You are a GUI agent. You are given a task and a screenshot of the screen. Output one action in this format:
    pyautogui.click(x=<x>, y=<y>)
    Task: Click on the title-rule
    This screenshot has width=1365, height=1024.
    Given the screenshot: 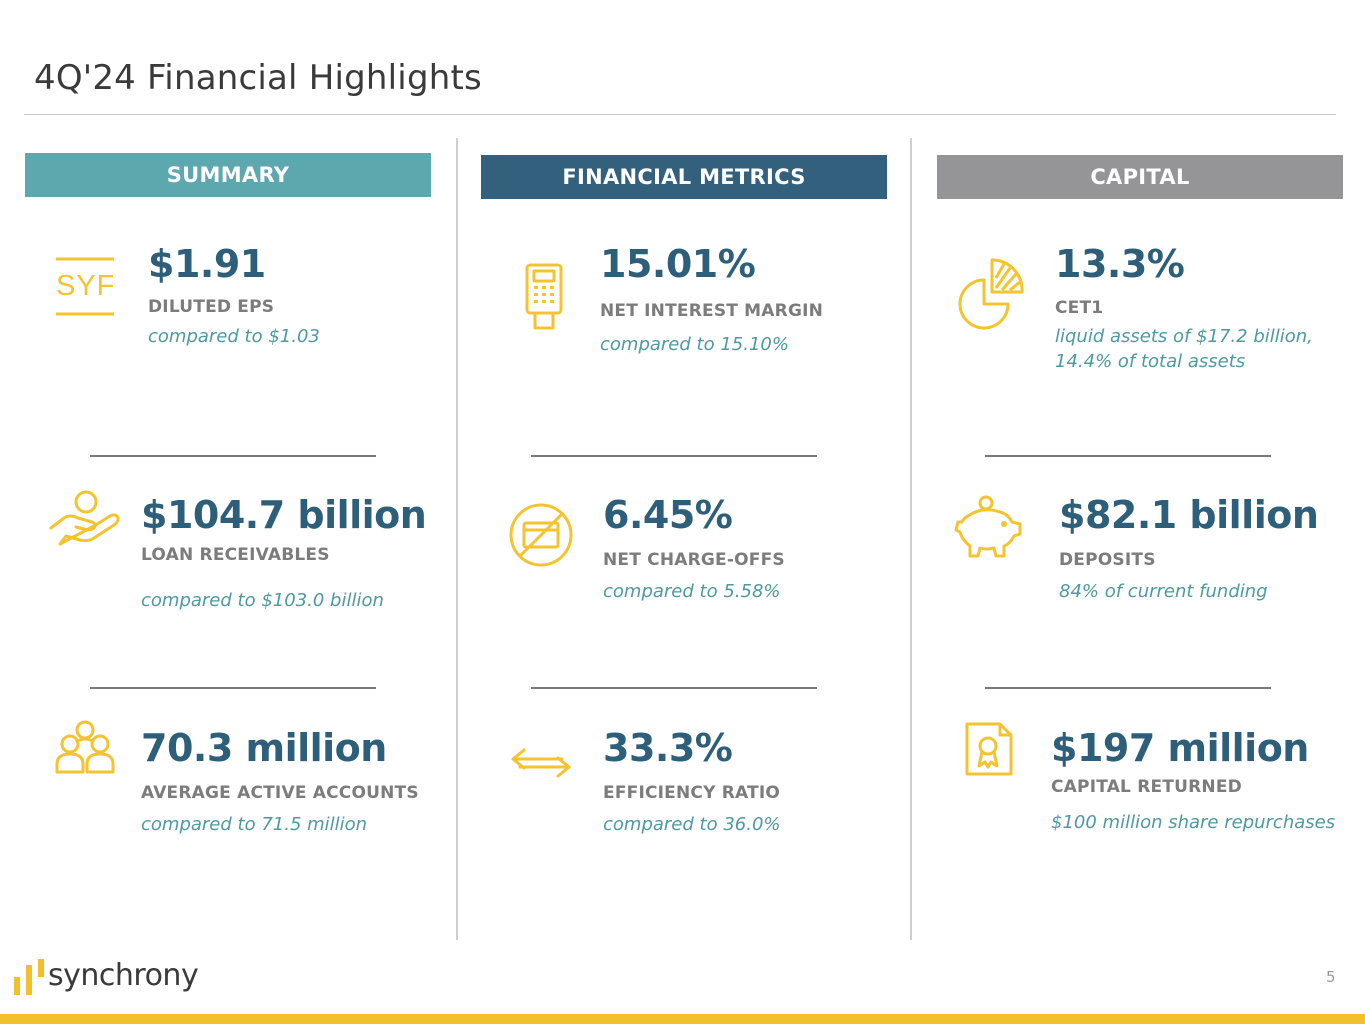 What is the action you would take?
    pyautogui.click(x=680, y=114)
    